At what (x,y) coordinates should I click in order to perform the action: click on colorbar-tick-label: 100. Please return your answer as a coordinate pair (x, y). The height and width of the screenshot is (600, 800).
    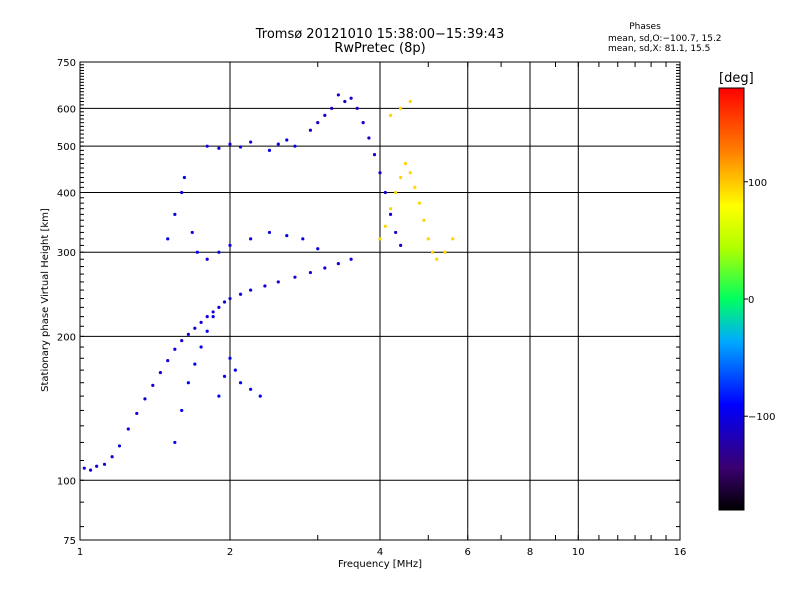
    Looking at the image, I should click on (757, 183).